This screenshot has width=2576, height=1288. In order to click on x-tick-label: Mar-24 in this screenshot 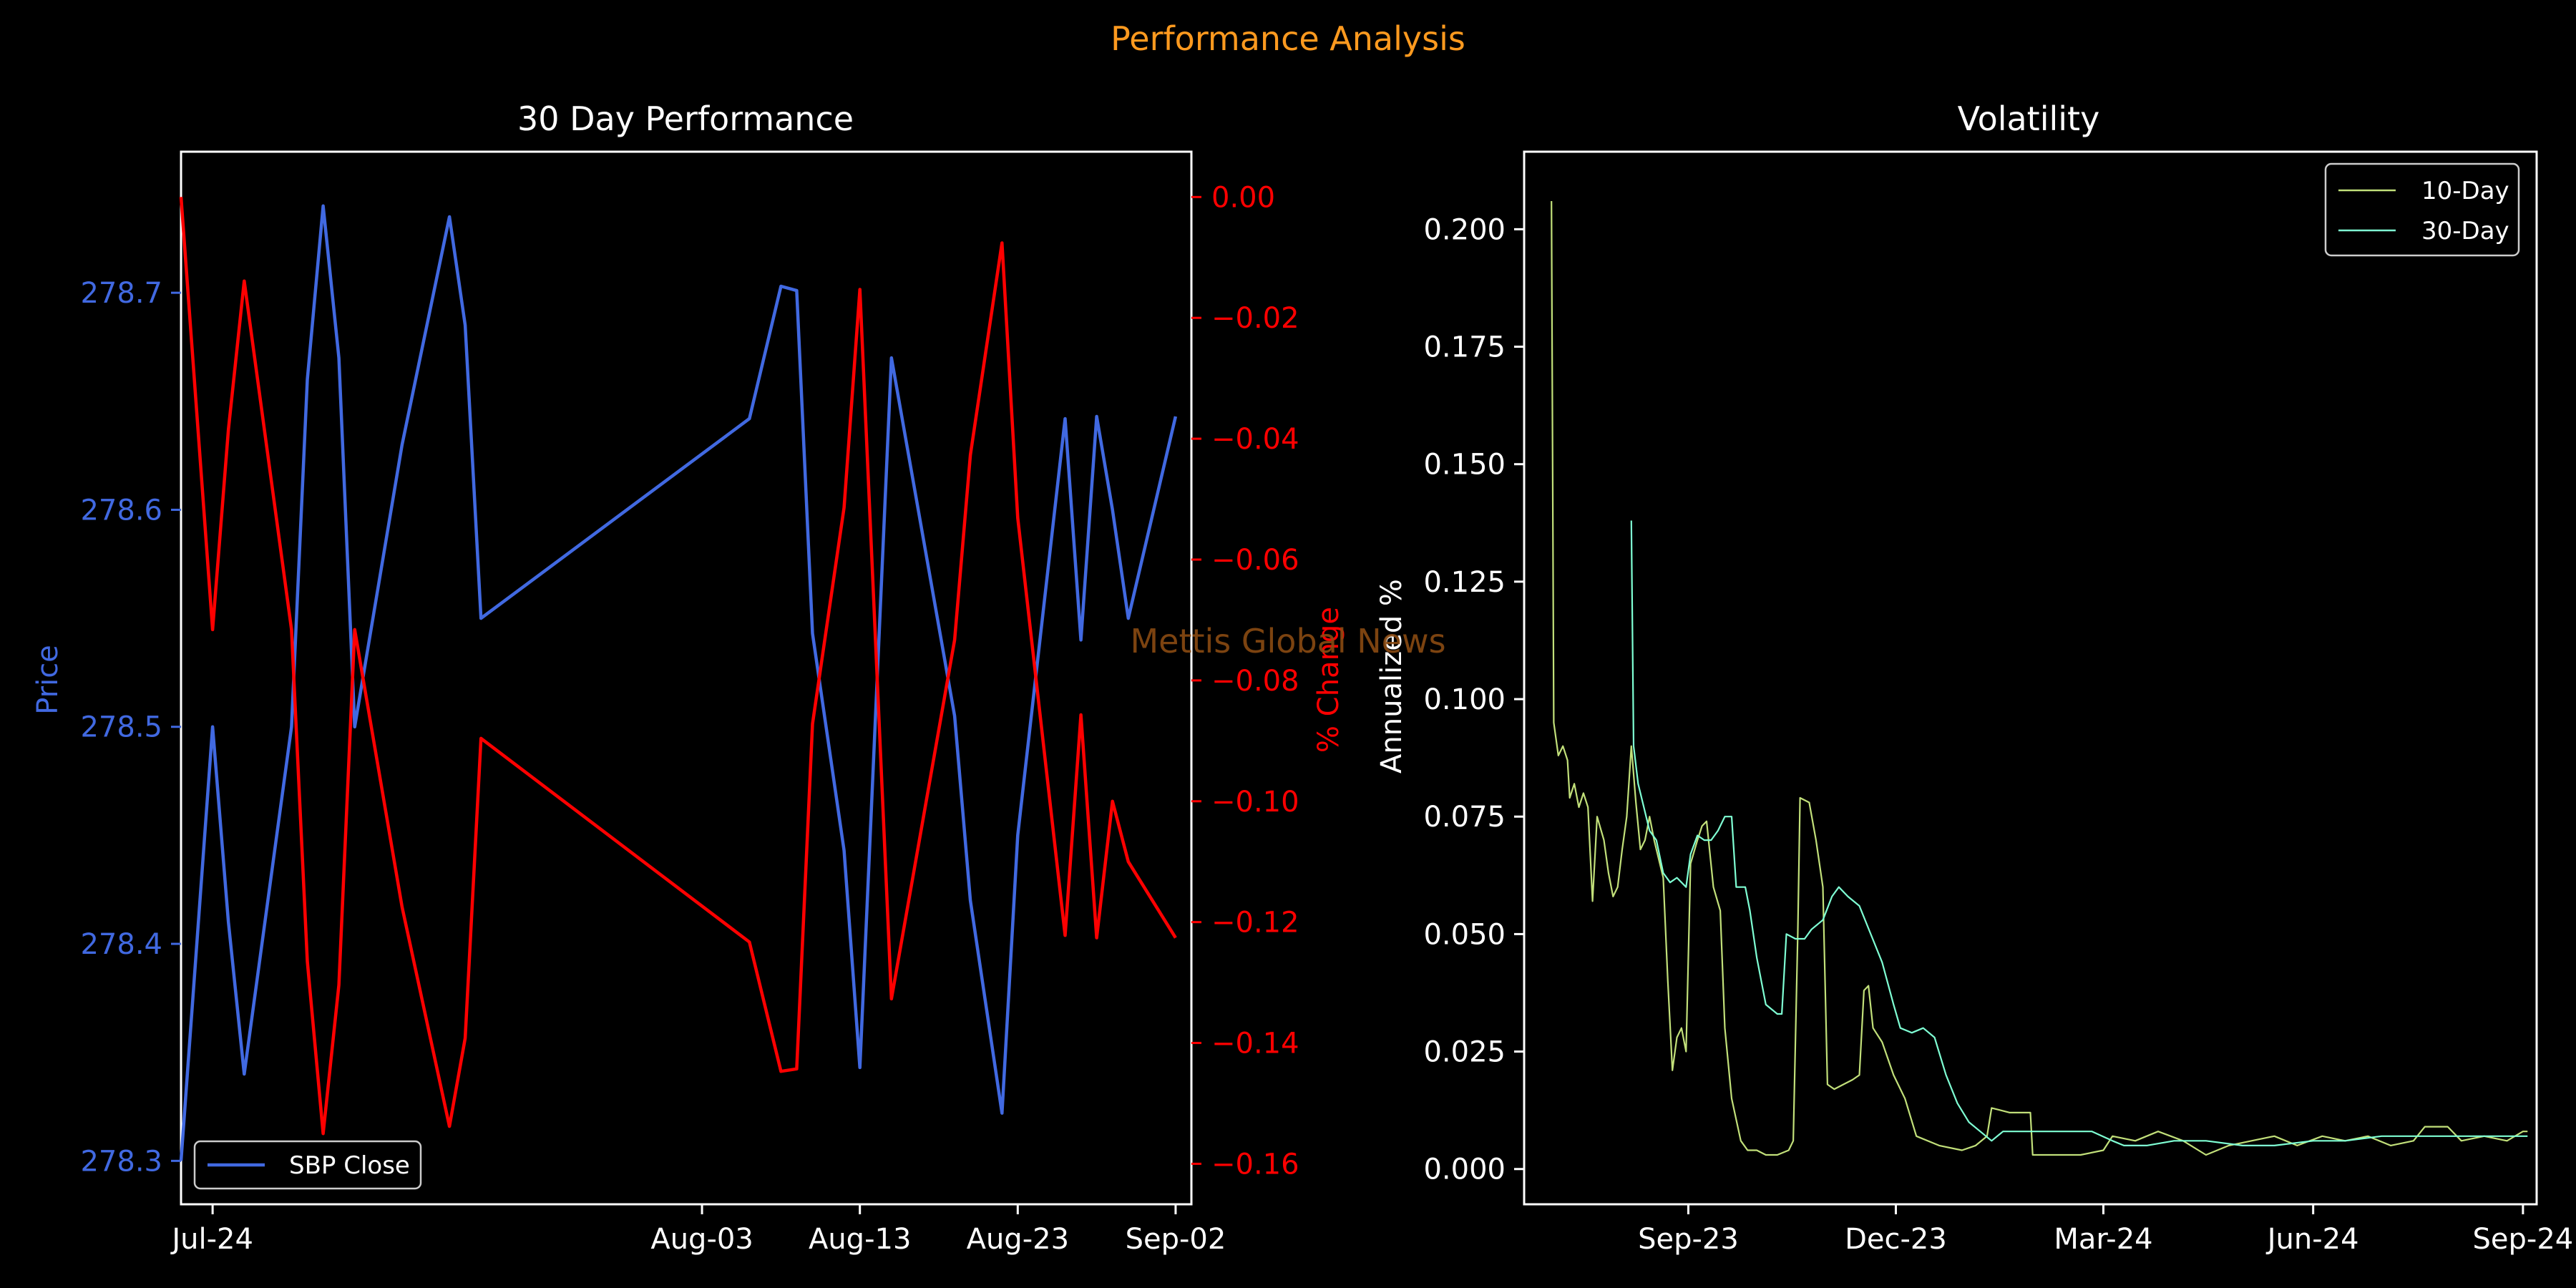, I will do `click(2103, 1239)`.